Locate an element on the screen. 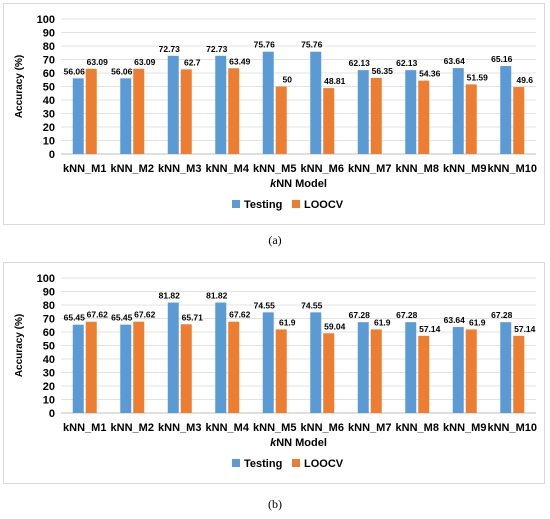  x-tick-label: kNN_M2 is located at coordinates (132, 428).